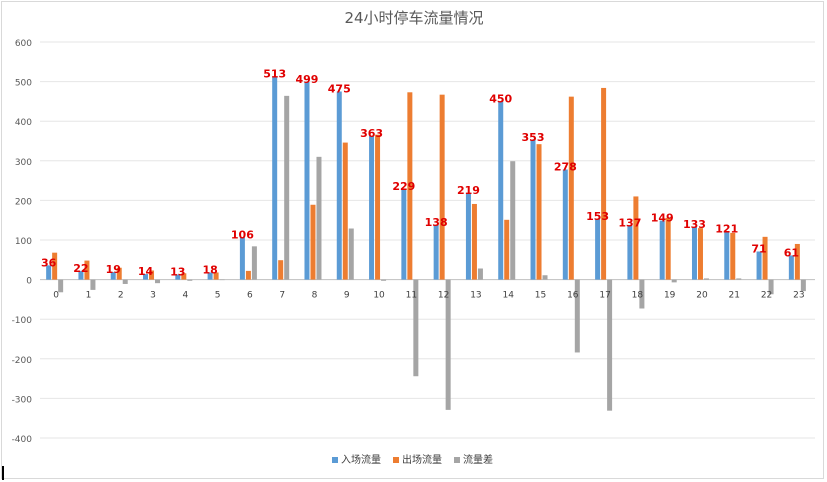 The height and width of the screenshot is (482, 827). Describe the element at coordinates (403, 186) in the screenshot. I see `data-label: 229` at that location.